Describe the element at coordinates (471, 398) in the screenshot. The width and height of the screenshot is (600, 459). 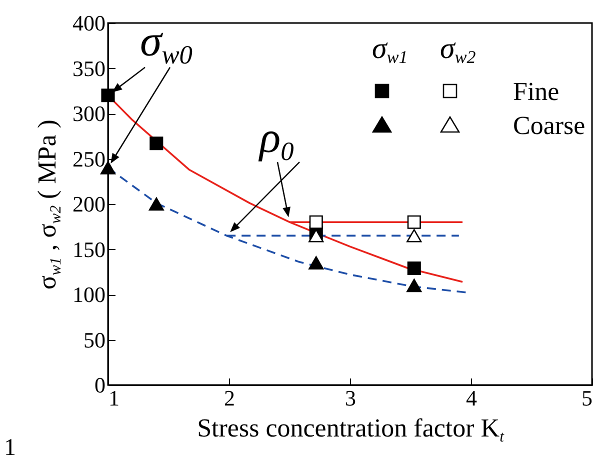
I see `x-tick-label: 4` at that location.